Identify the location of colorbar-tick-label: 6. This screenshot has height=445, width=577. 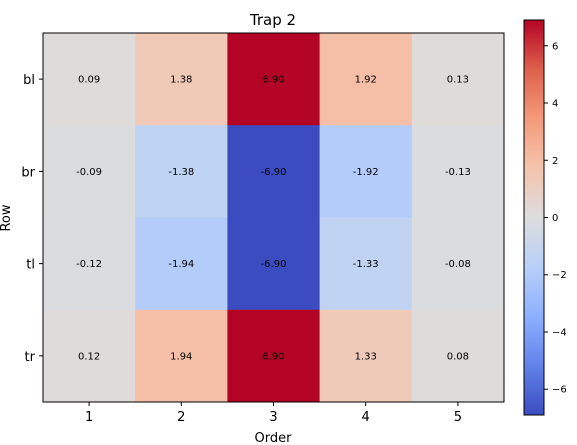
(555, 46).